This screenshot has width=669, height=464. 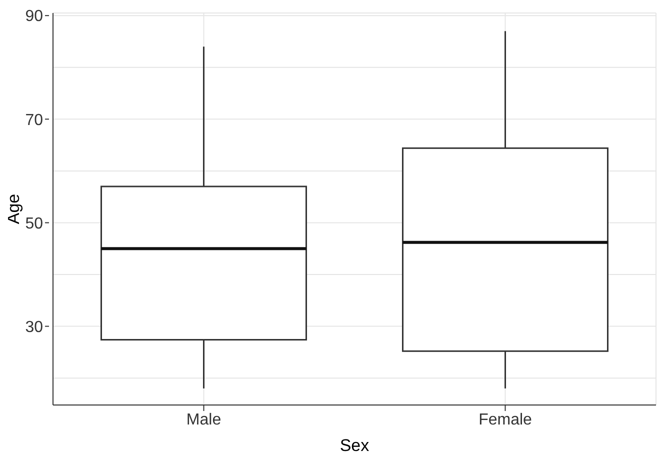 I want to click on x-tick-label: Female, so click(x=505, y=419).